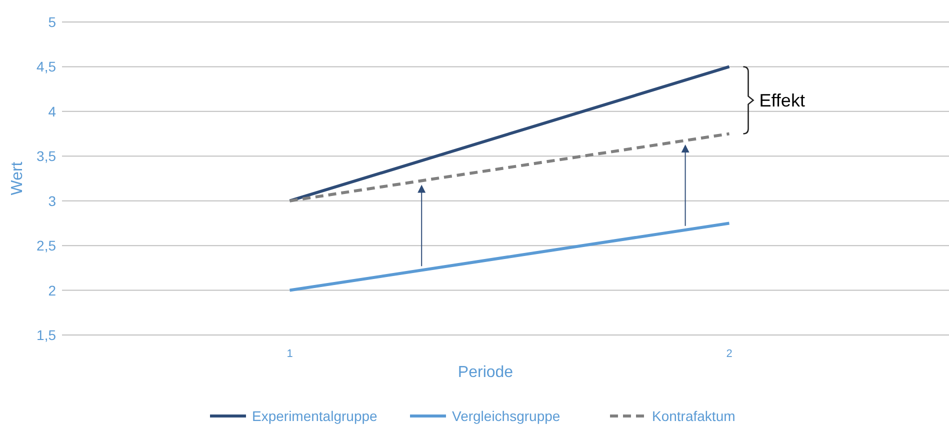 This screenshot has height=425, width=949. Describe the element at coordinates (46, 246) in the screenshot. I see `y-tick-label: 2,5` at that location.